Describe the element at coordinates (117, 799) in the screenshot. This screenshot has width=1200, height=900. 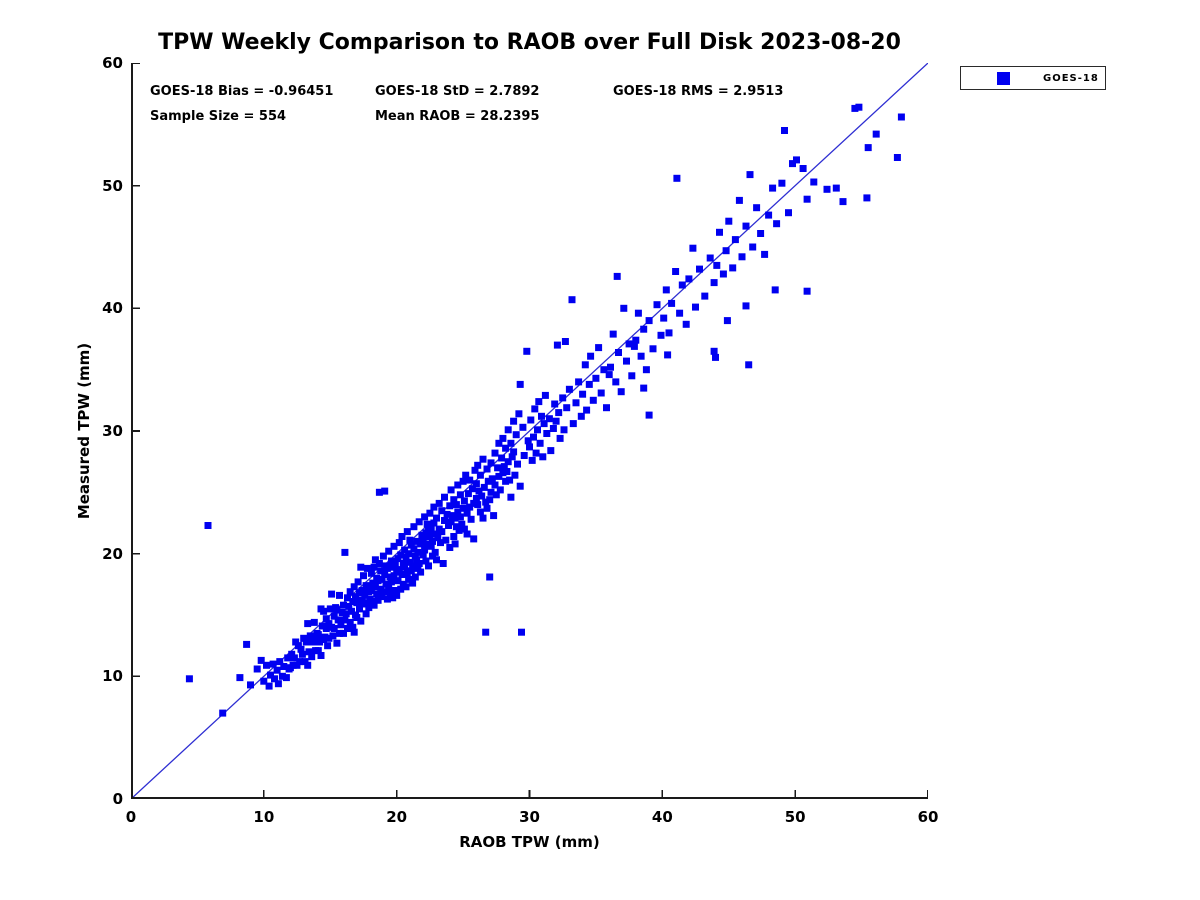
I see `y-tick-label: 0` at that location.